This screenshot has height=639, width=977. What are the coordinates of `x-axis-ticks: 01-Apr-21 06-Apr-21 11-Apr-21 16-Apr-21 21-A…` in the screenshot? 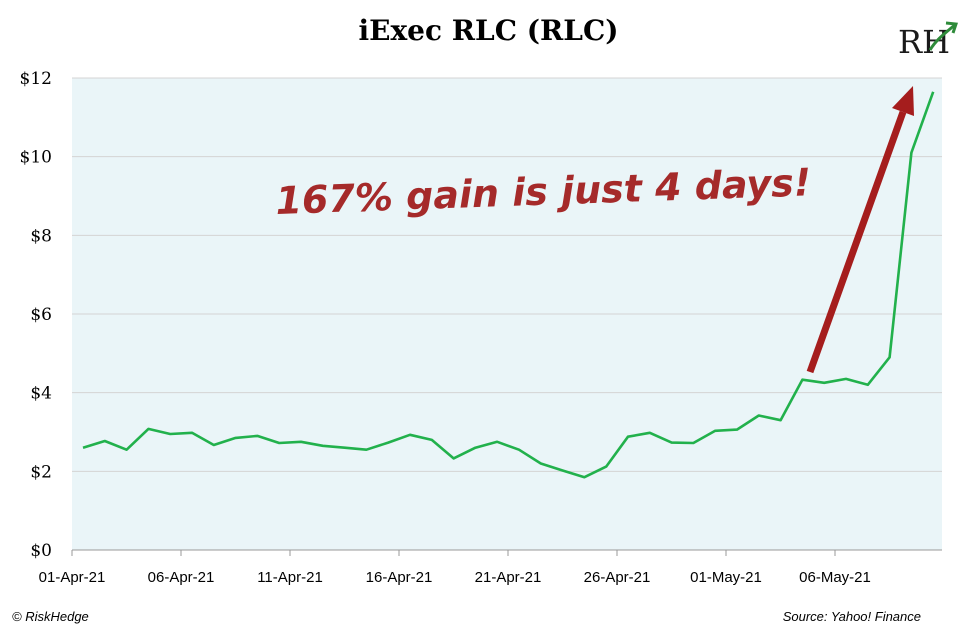 It's located at (455, 577).